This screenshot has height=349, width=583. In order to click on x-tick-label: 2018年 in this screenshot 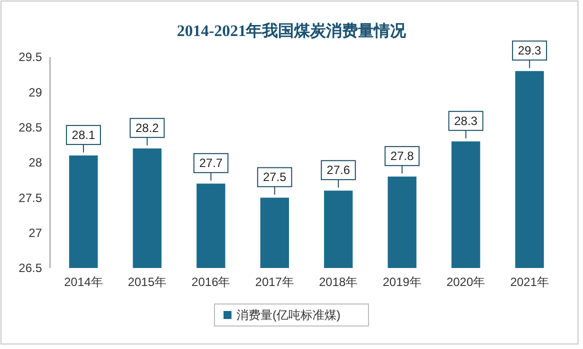, I will do `click(338, 282)`.